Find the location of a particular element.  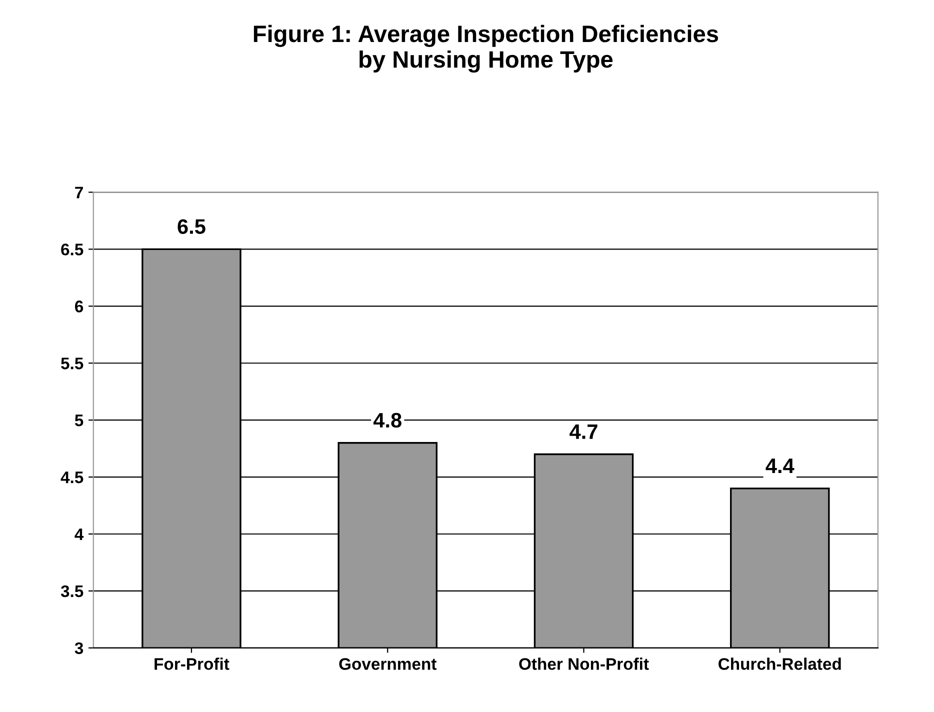

data-label: 4.4 is located at coordinates (780, 465).